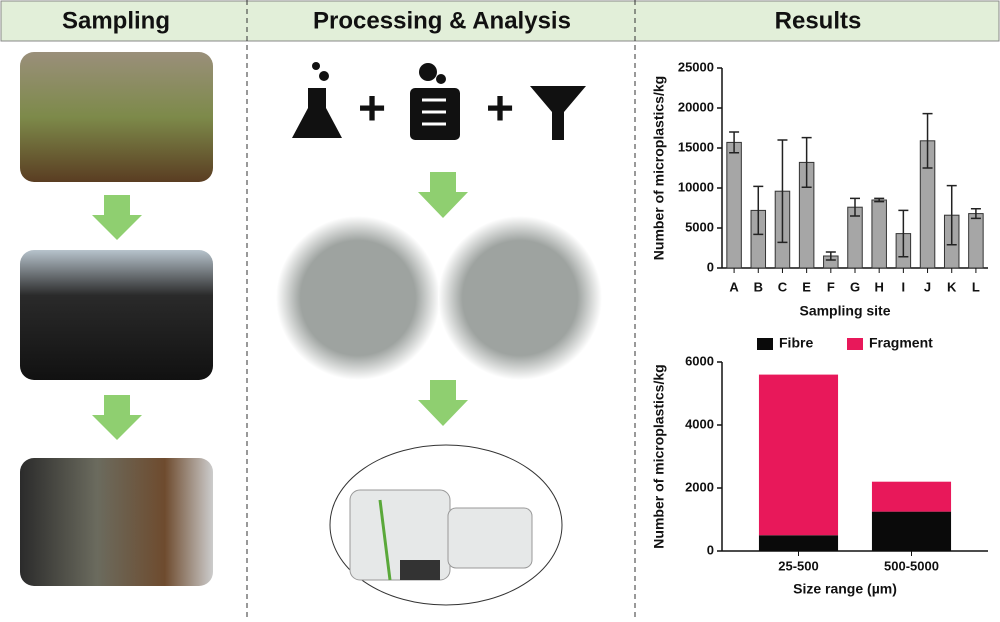 The width and height of the screenshot is (1000, 622). What do you see at coordinates (734, 286) in the screenshot?
I see `x-tick-label: A` at bounding box center [734, 286].